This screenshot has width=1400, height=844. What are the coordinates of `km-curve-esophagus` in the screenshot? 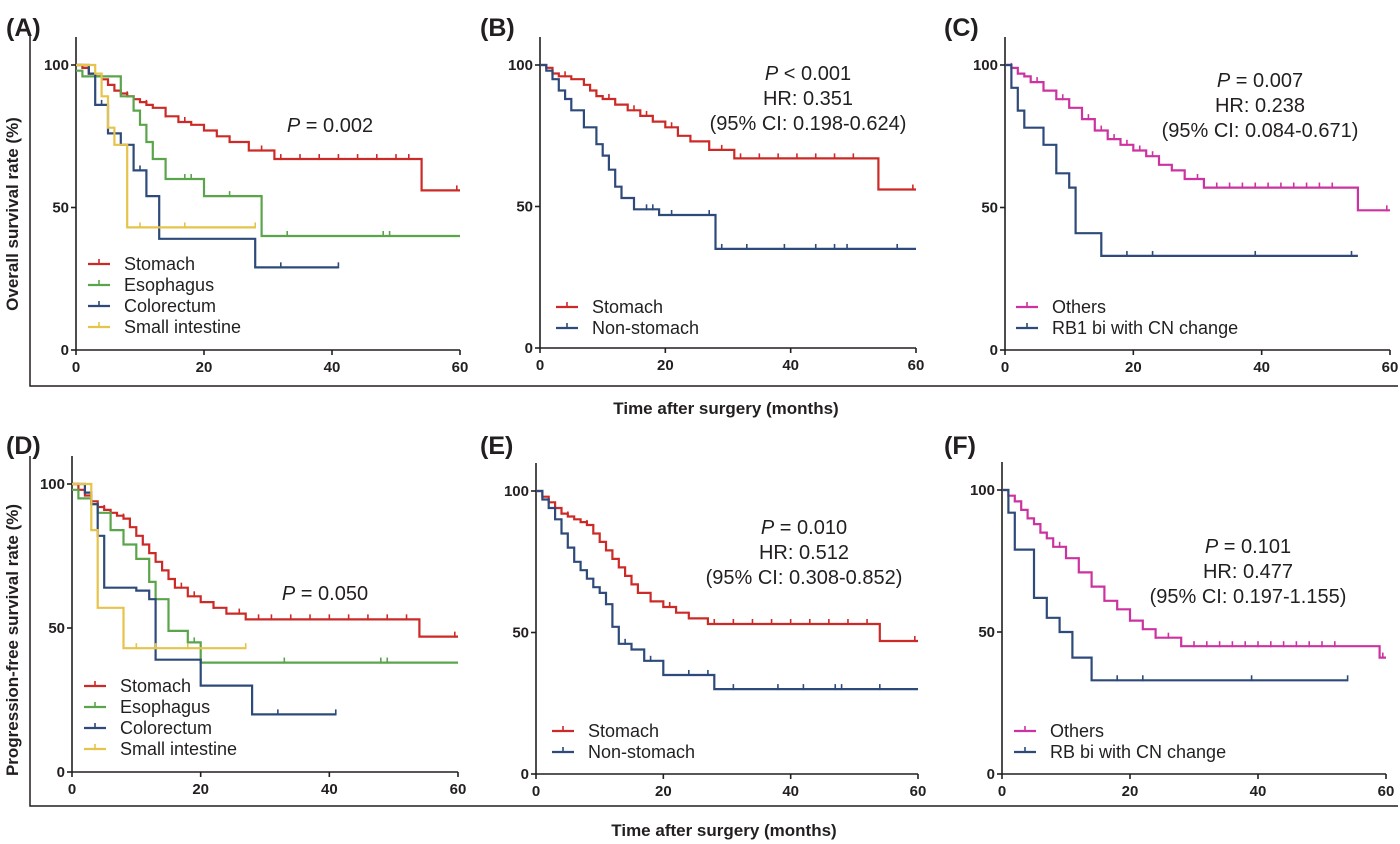 It's located at (268, 153).